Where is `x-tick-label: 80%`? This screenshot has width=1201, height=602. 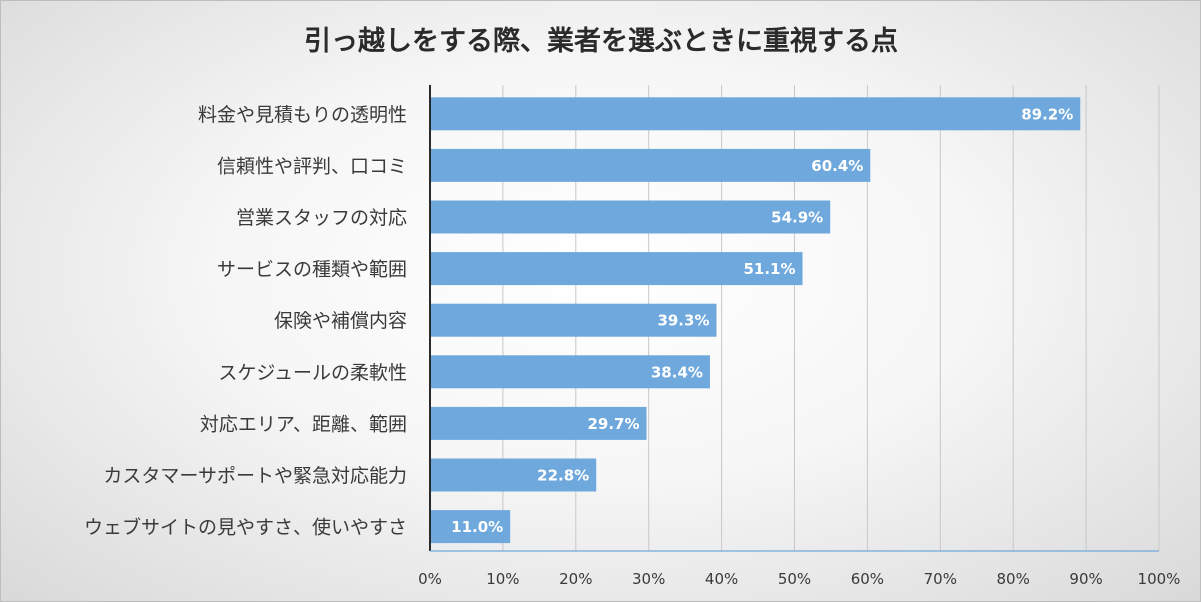
x-tick-label: 80% is located at coordinates (1013, 579).